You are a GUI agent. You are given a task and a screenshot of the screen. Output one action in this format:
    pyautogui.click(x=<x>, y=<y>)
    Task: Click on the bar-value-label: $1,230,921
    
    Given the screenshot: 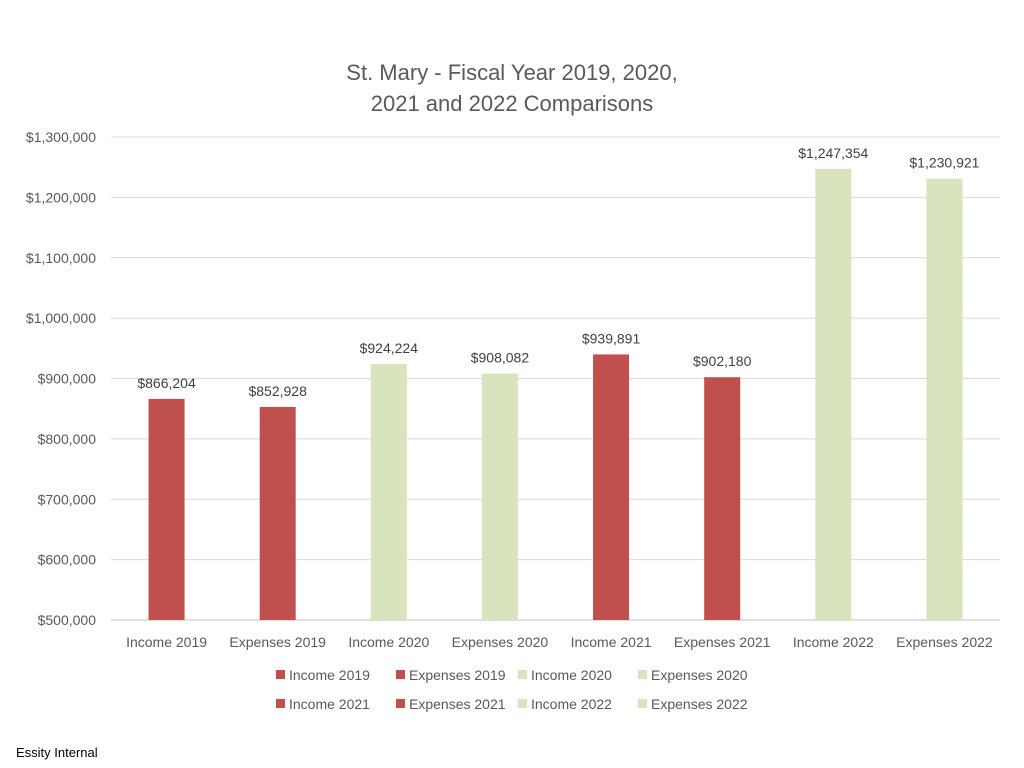 What is the action you would take?
    pyautogui.click(x=944, y=163)
    